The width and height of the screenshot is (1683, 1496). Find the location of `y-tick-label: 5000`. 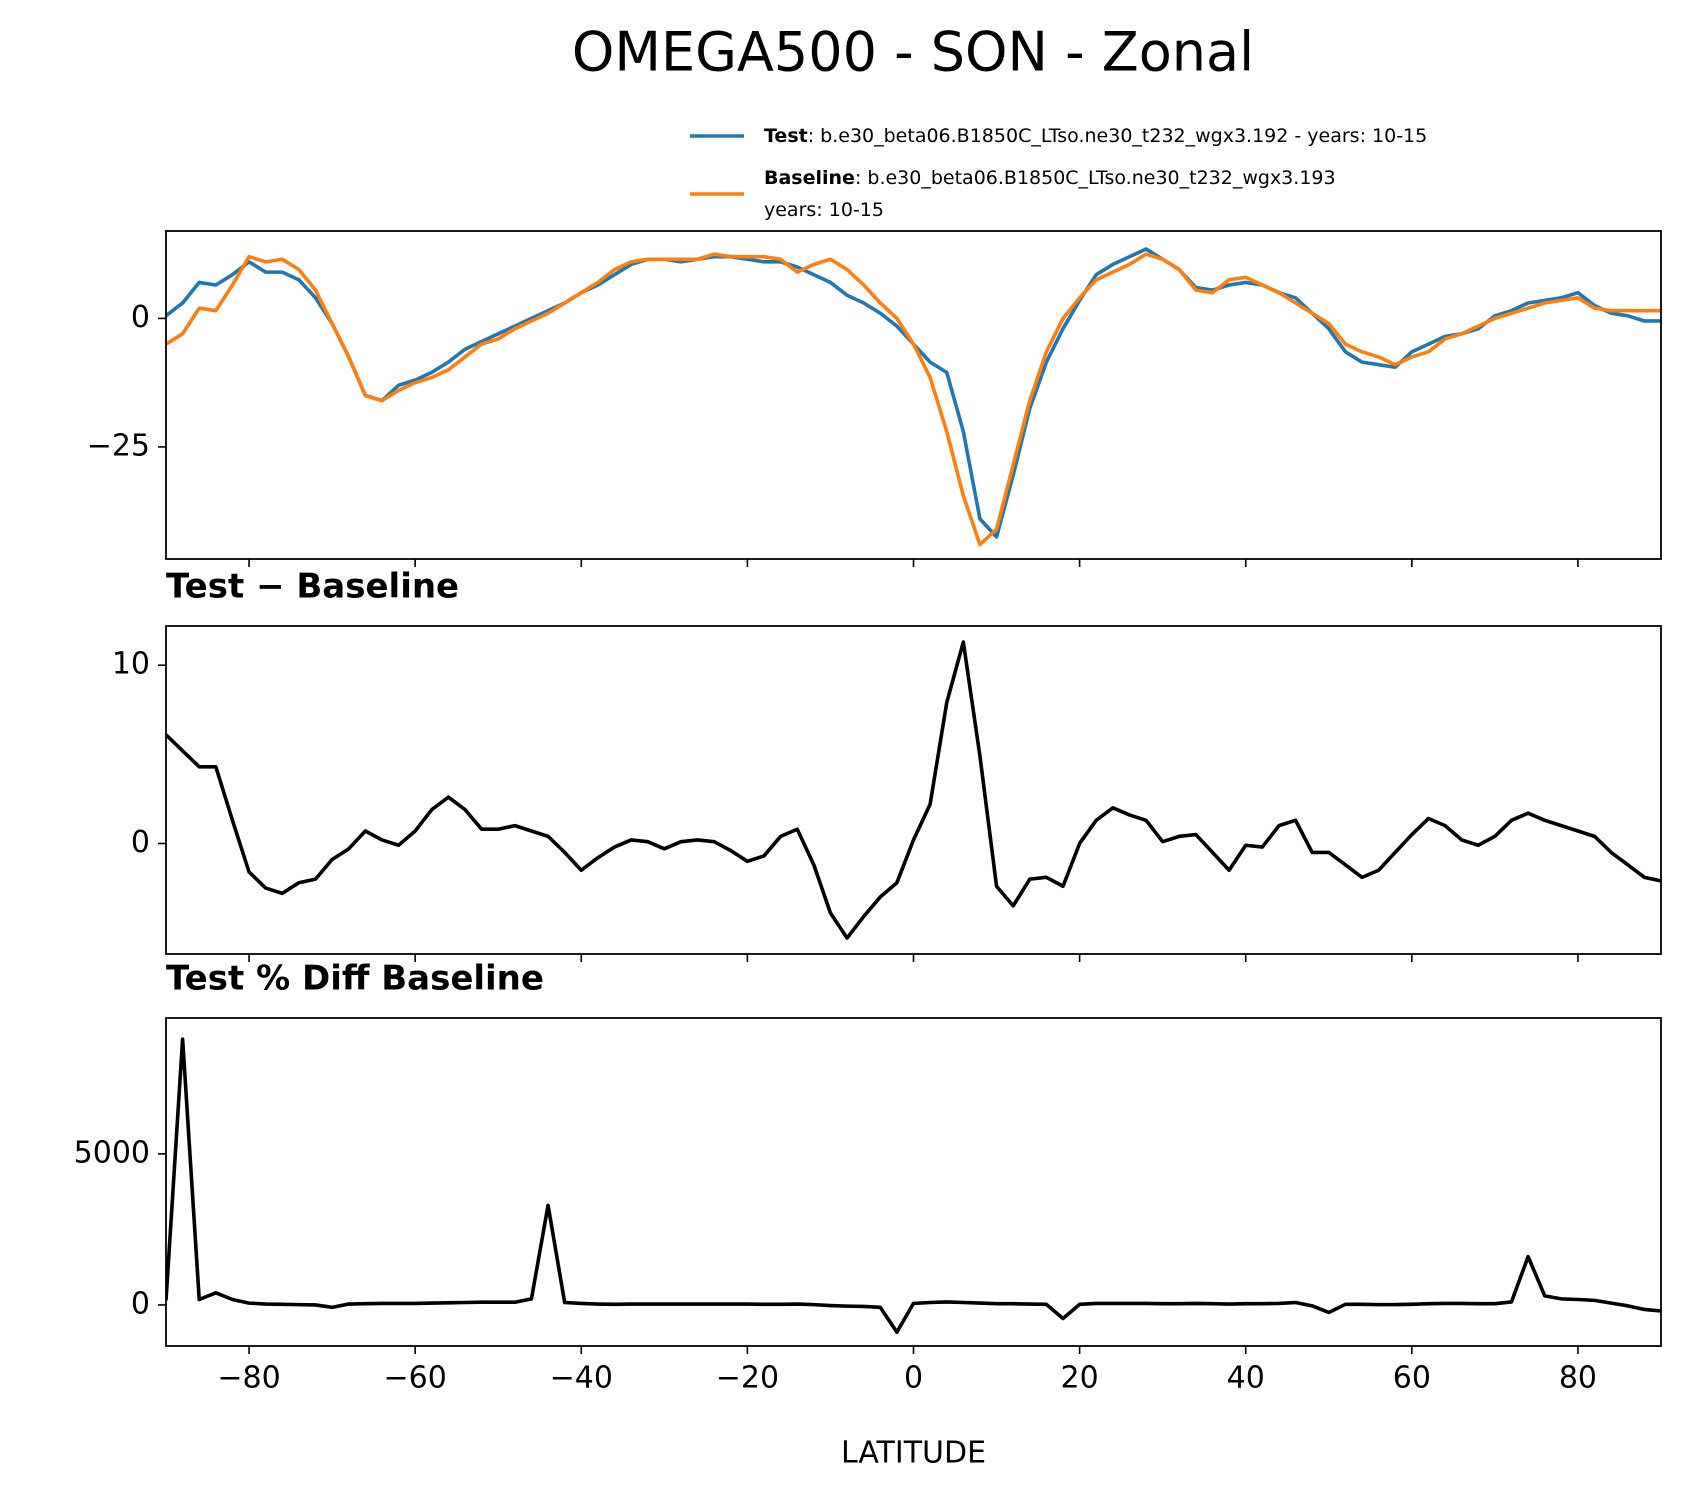

y-tick-label: 5000 is located at coordinates (112, 1152).